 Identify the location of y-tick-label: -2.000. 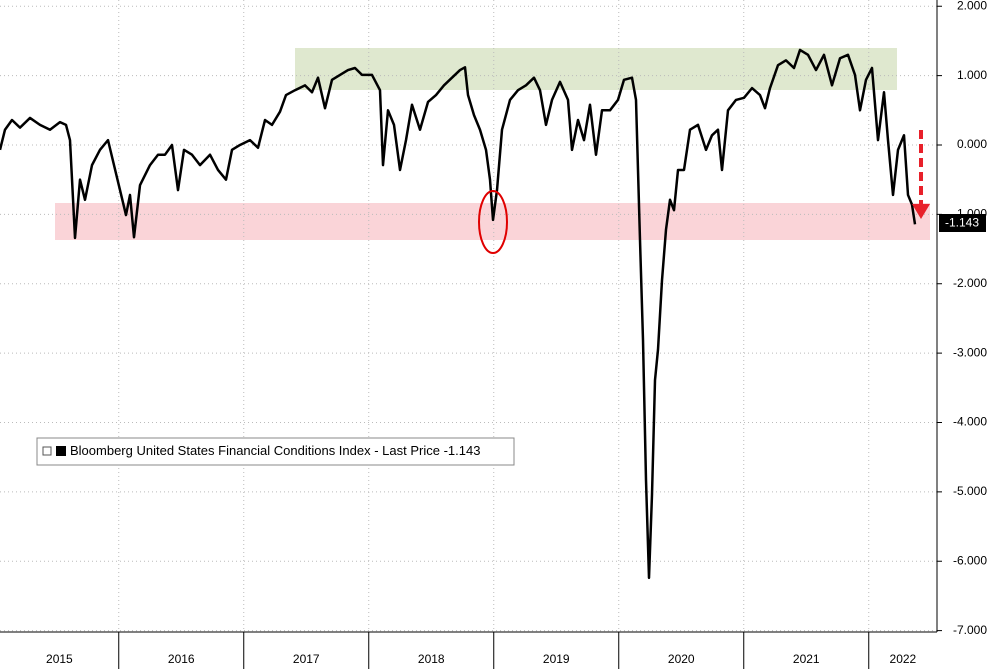
(970, 283).